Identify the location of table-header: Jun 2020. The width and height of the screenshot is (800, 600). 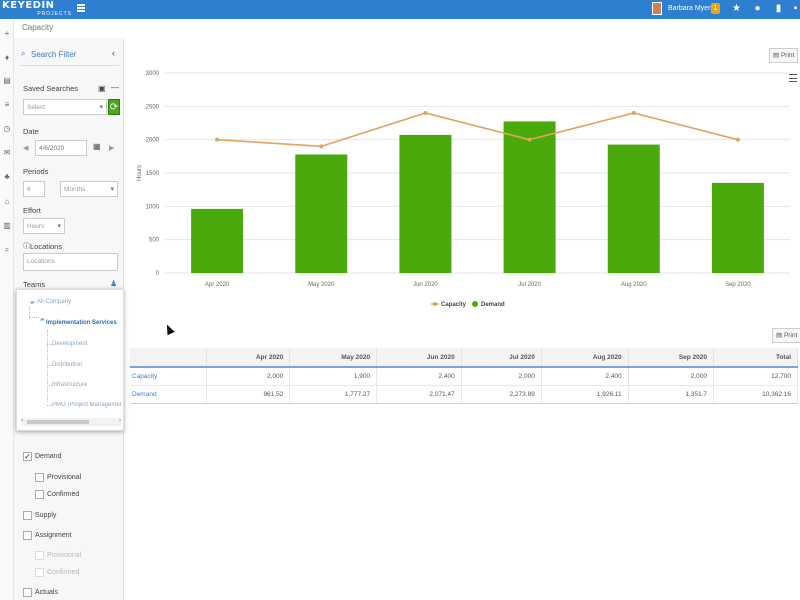
(419, 358).